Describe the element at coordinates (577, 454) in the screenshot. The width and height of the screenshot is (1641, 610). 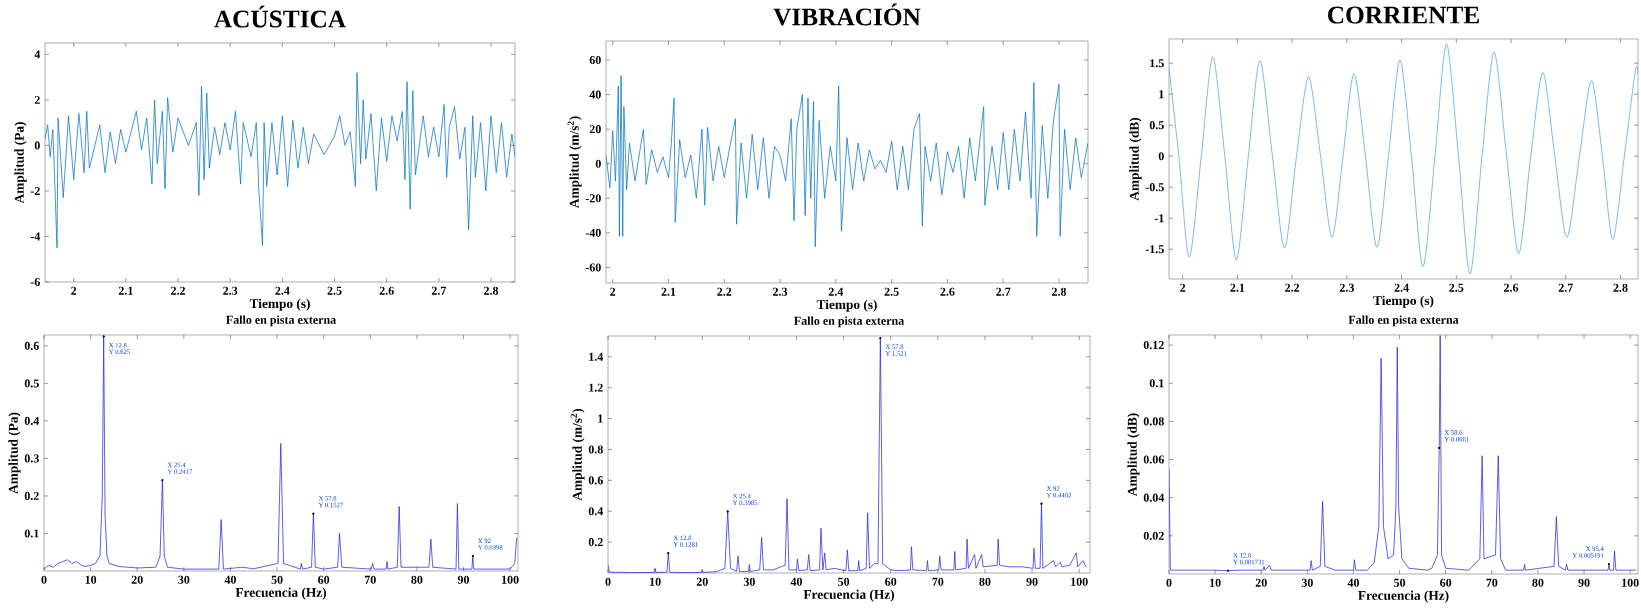
I see `y-axis-title: Amplitud (m/s$^{2}$)` at that location.